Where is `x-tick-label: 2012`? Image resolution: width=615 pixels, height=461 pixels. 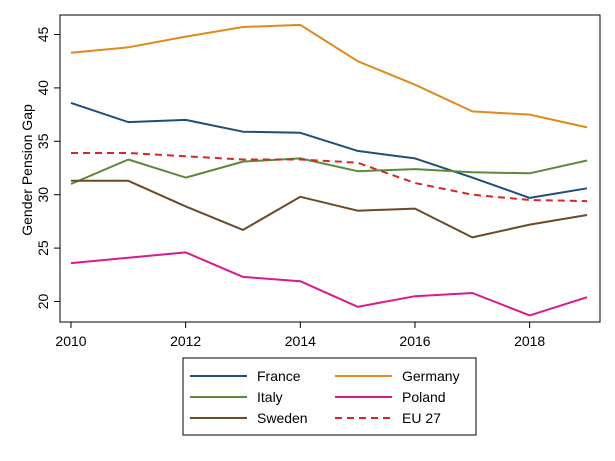
x-tick-label: 2012 is located at coordinates (185, 341).